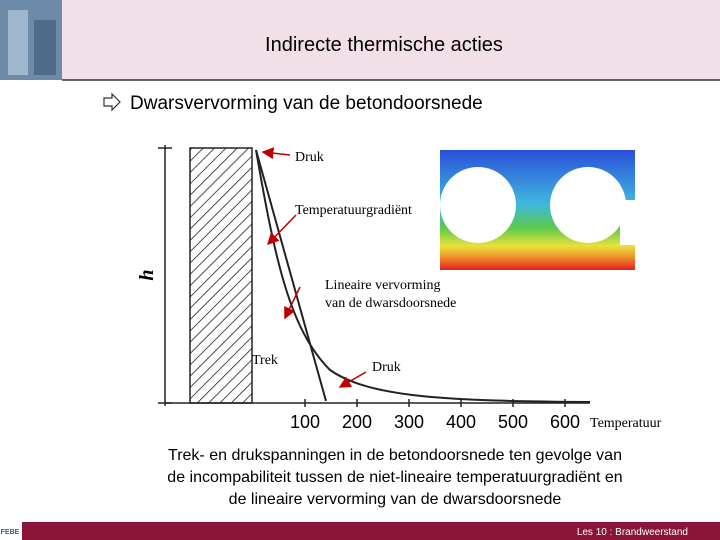  I want to click on footer-logo: FEBE, so click(10, 532).